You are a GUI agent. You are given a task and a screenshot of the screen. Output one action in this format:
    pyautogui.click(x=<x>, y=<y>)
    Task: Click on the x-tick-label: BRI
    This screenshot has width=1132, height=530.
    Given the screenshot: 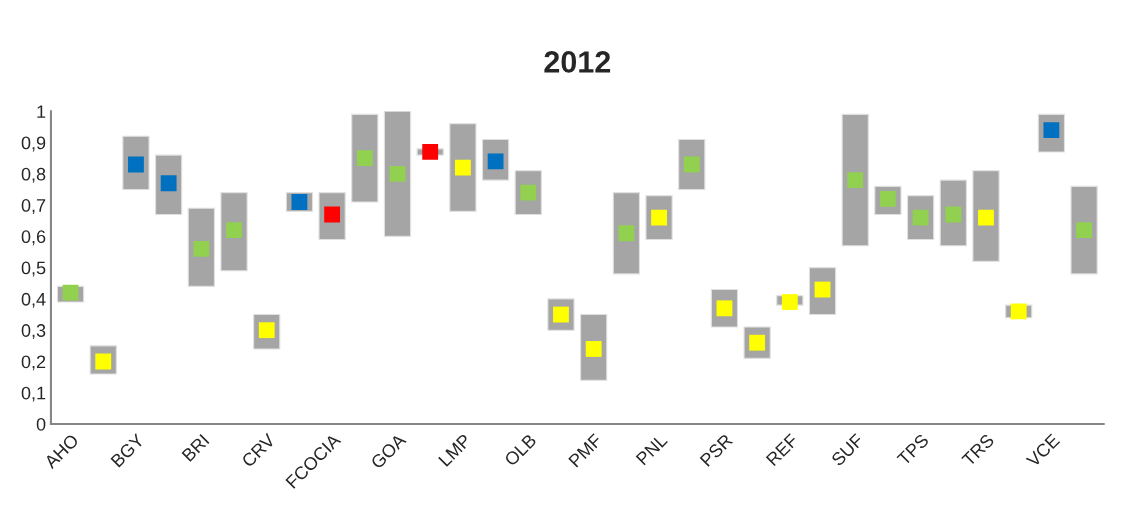 What is the action you would take?
    pyautogui.click(x=195, y=447)
    